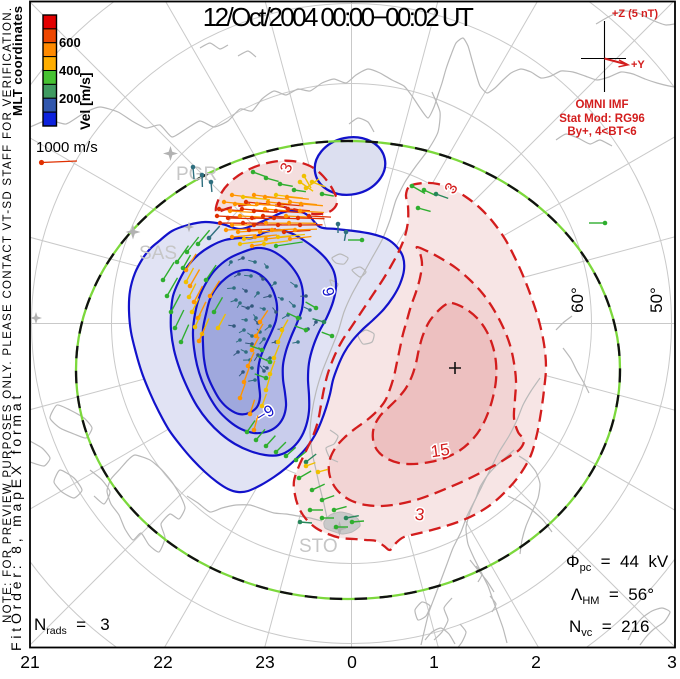 Image resolution: width=680 pixels, height=679 pixels. I want to click on svg-text: Vel [m/s], so click(85, 101).